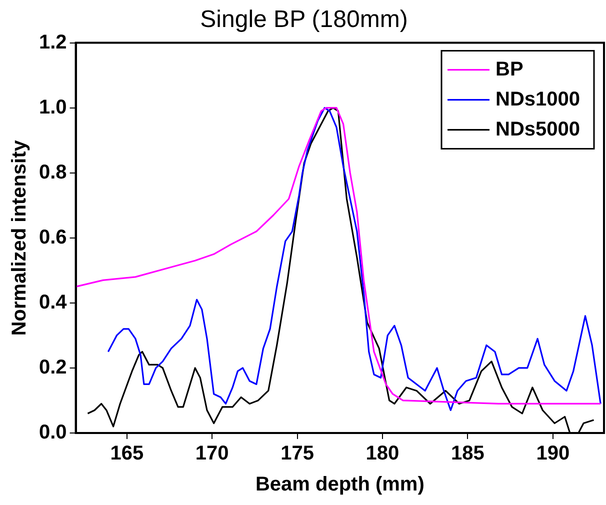 The image size is (606, 505). What do you see at coordinates (52, 433) in the screenshot?
I see `y-tick-label: 0.0` at bounding box center [52, 433].